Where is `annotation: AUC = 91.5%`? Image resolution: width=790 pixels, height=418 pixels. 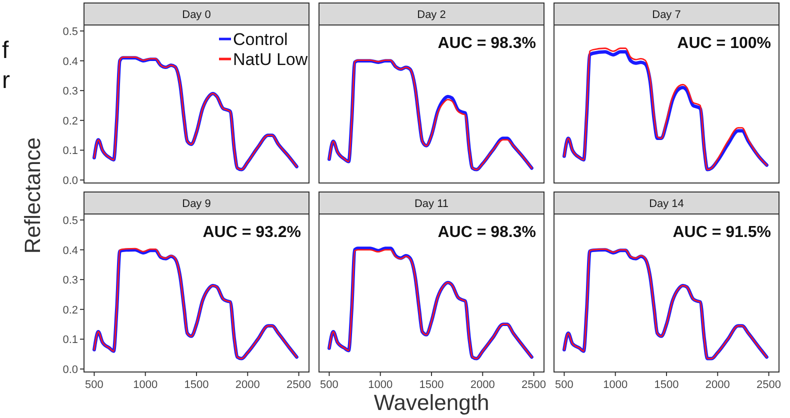 annotation: AUC = 91.5% is located at coordinates (721, 232).